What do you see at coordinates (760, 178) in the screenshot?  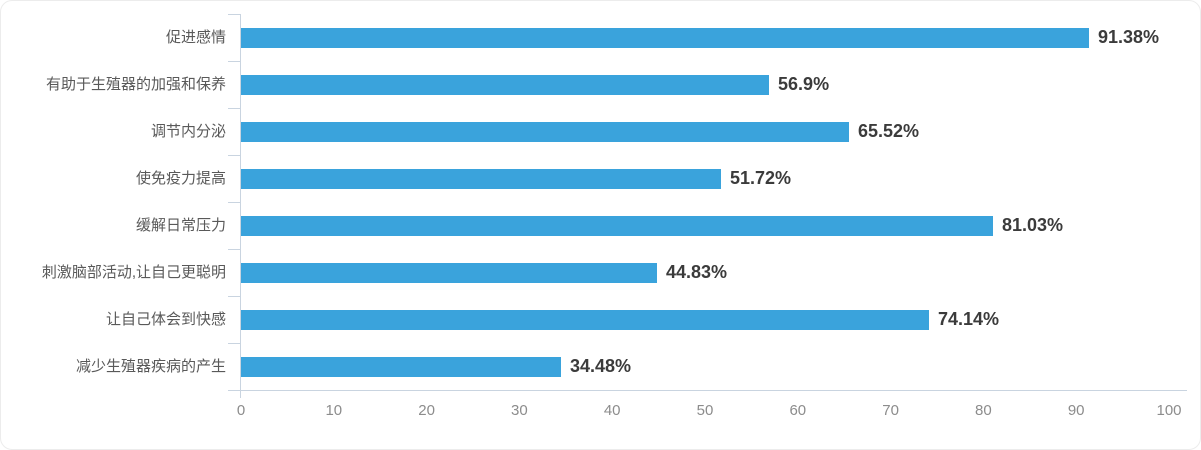 I see `value-label: 51.72%` at bounding box center [760, 178].